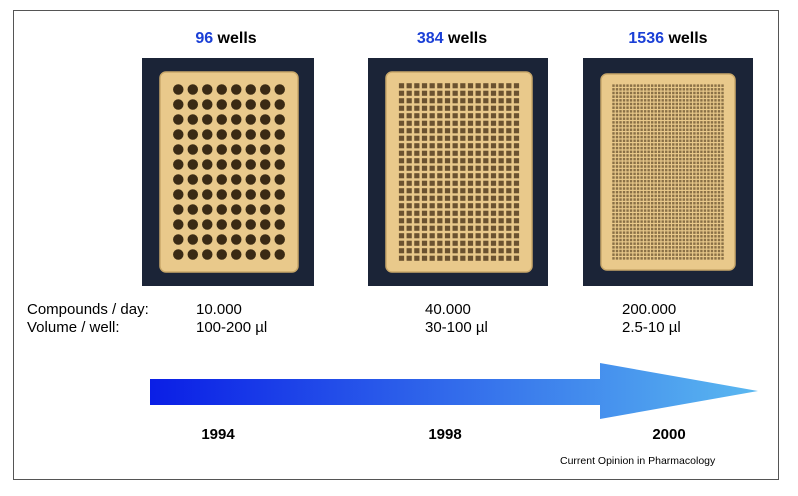  Describe the element at coordinates (228, 172) in the screenshot. I see `plate-96-photo` at that location.